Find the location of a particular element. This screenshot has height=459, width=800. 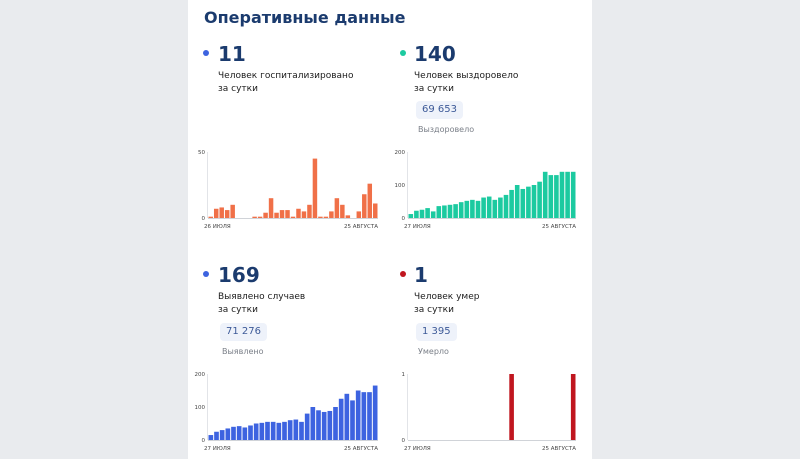

recovered-description: Человек выздоровело за сутки is located at coordinates (499, 83).